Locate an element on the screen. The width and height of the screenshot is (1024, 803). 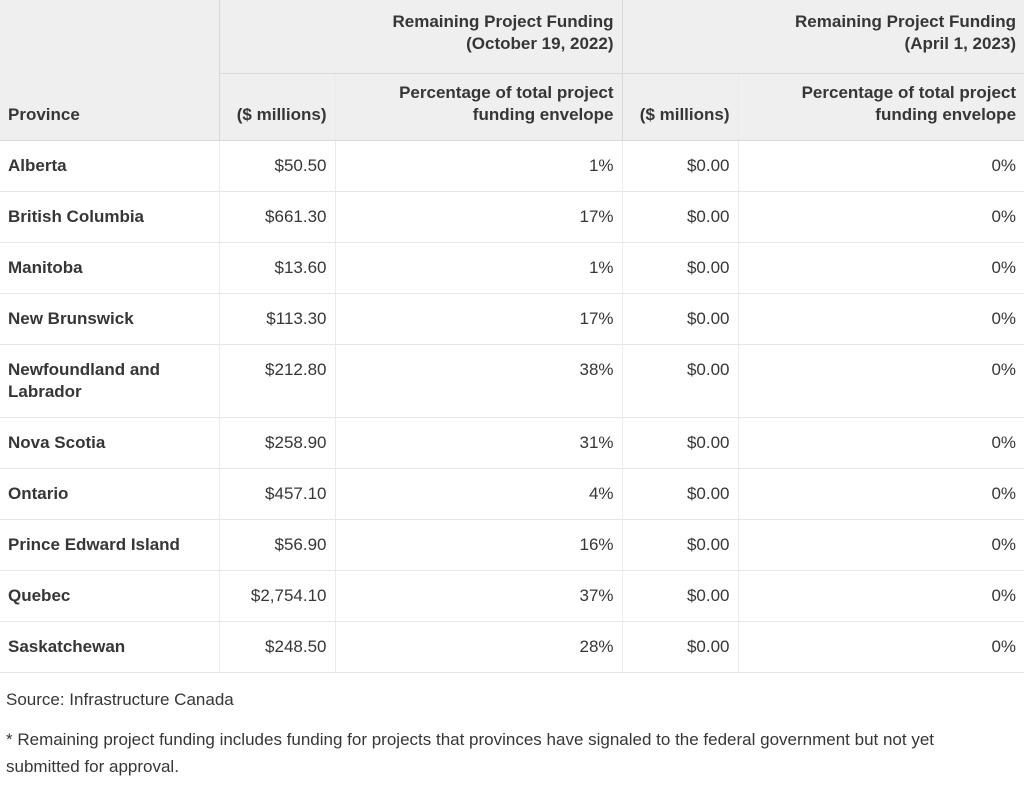
oct-millions-cell: $13.60 is located at coordinates (277, 268).